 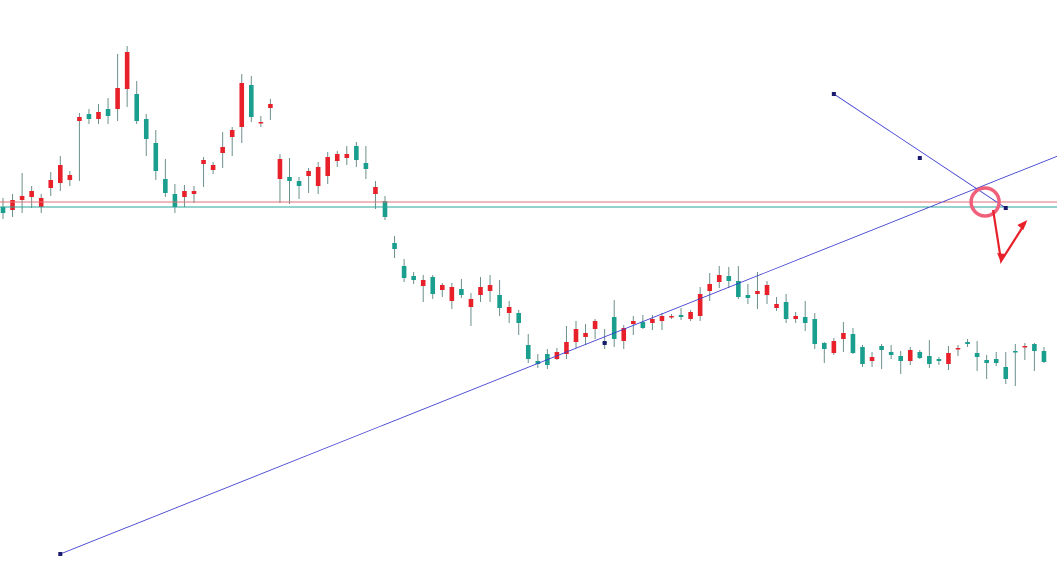 I want to click on annotation-overlays, so click(x=998, y=225).